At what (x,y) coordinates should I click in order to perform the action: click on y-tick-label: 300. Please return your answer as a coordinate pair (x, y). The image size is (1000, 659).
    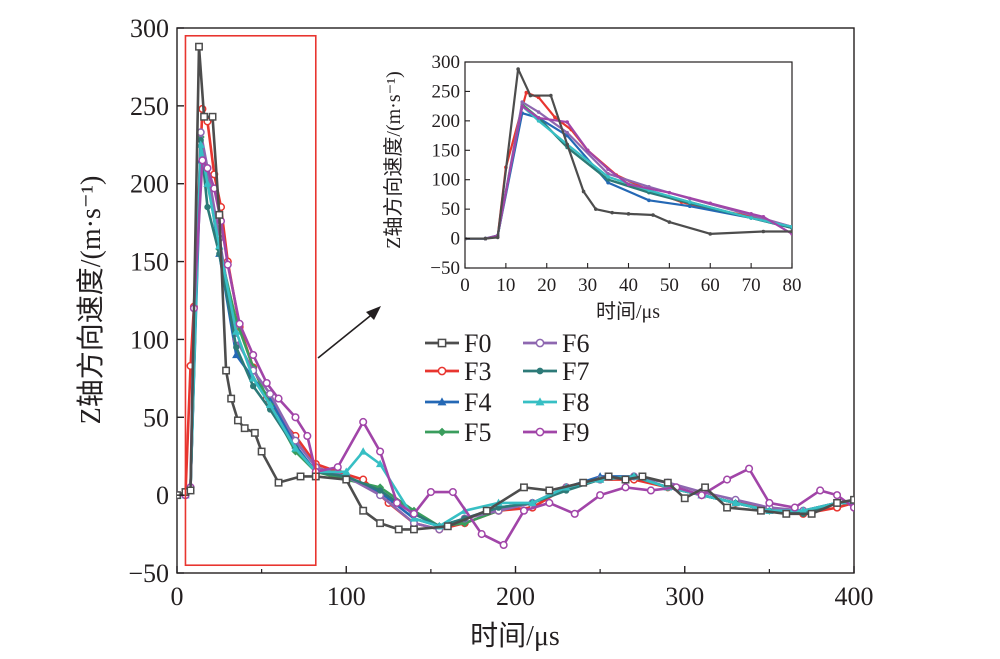
    Looking at the image, I should click on (149, 28).